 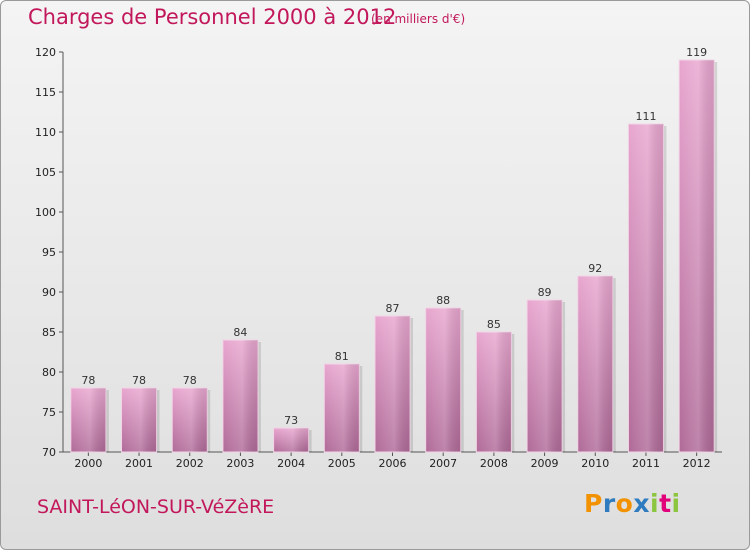 I want to click on y-tick-label: 80, so click(x=49, y=372).